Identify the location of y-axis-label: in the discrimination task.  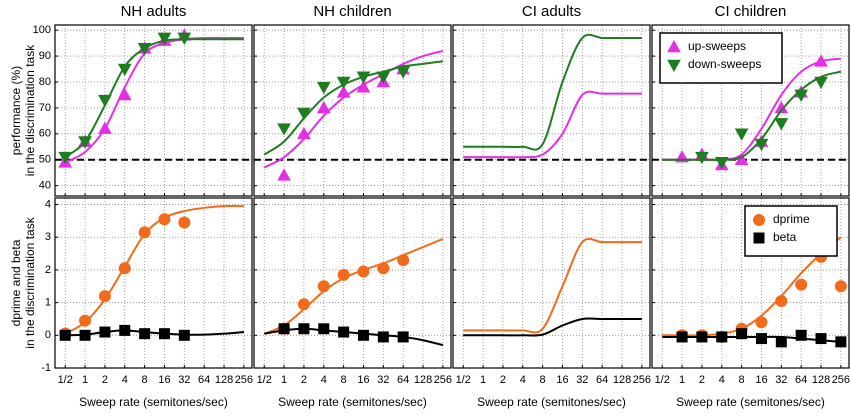
(30, 110).